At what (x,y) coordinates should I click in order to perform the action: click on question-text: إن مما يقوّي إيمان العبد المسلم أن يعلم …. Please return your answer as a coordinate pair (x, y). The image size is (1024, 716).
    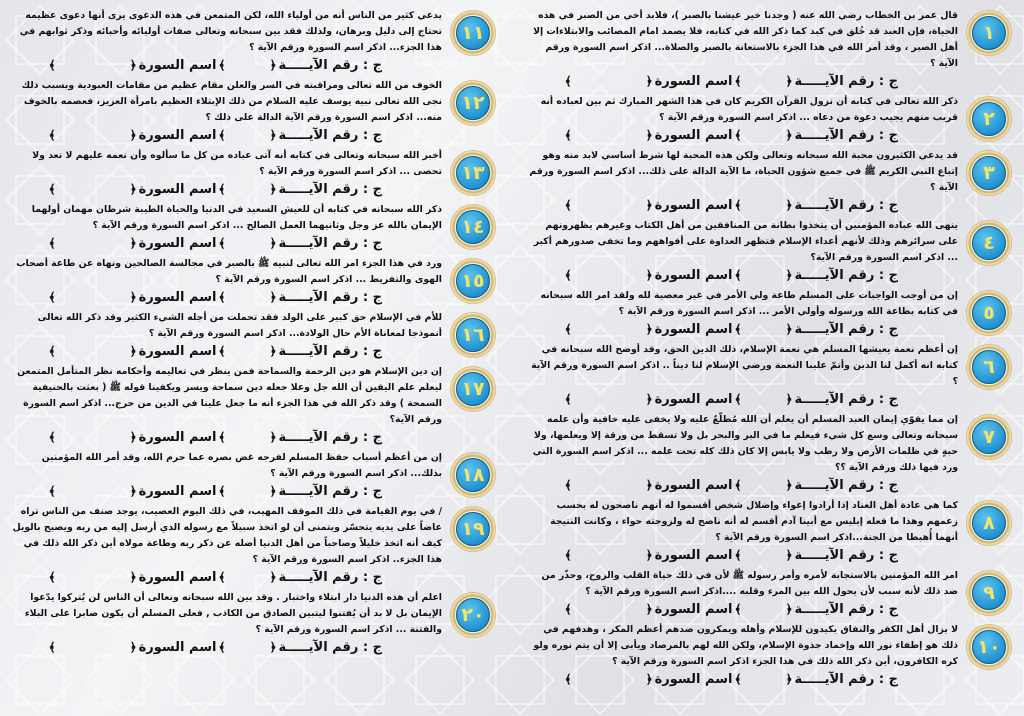
    Looking at the image, I should click on (745, 443).